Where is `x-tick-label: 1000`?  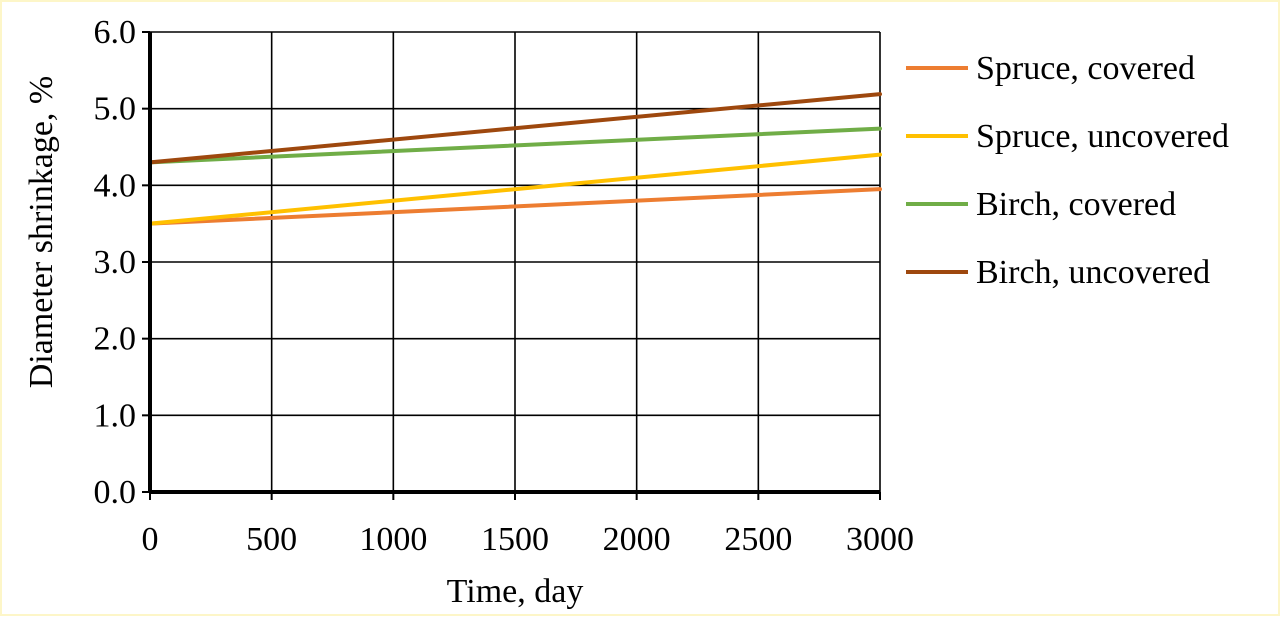 x-tick-label: 1000 is located at coordinates (393, 539).